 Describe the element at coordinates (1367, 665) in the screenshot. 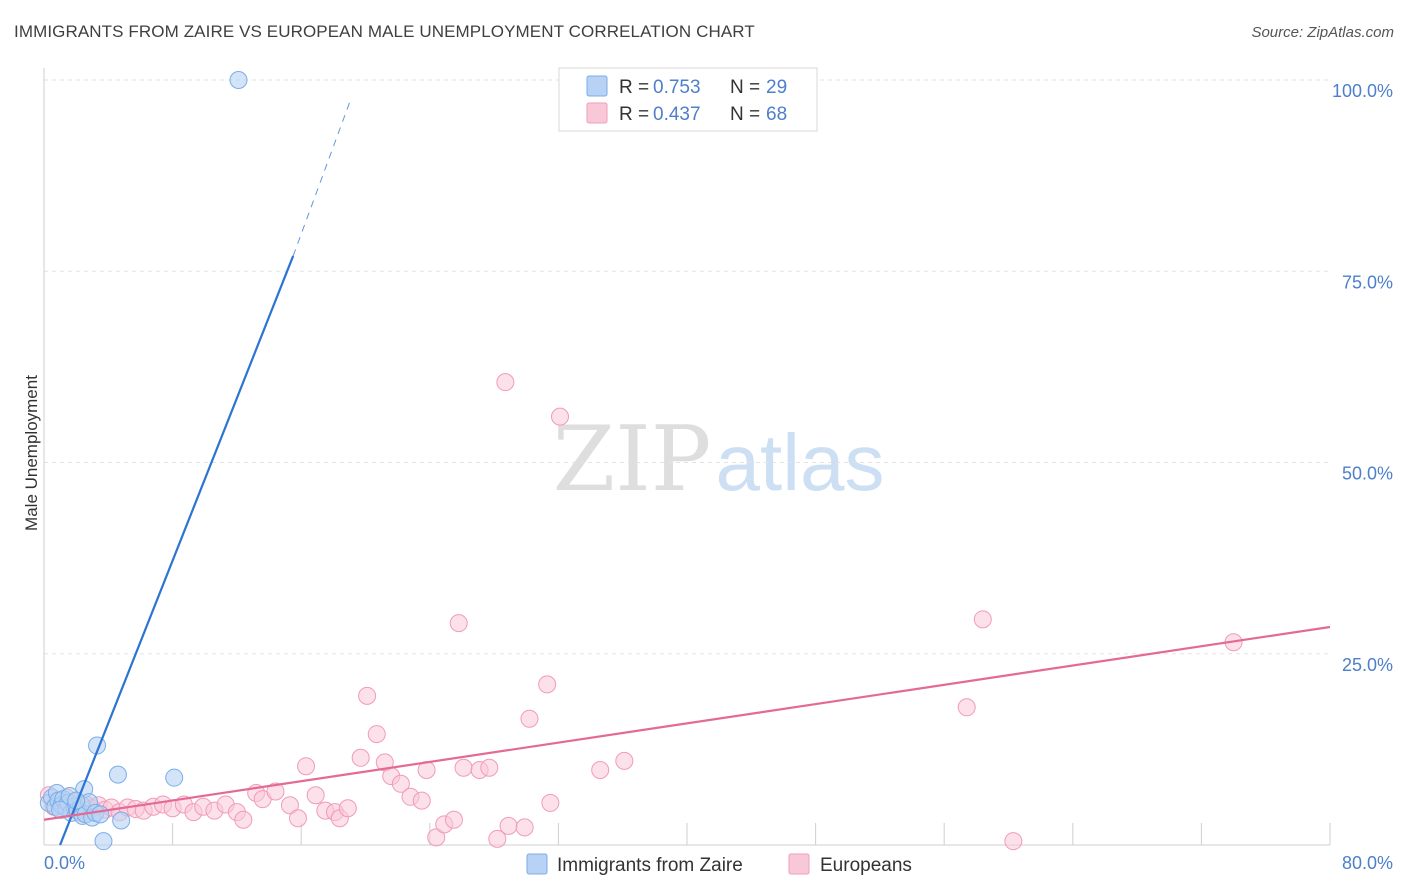

I see `y-tick-label: 25.0%` at that location.